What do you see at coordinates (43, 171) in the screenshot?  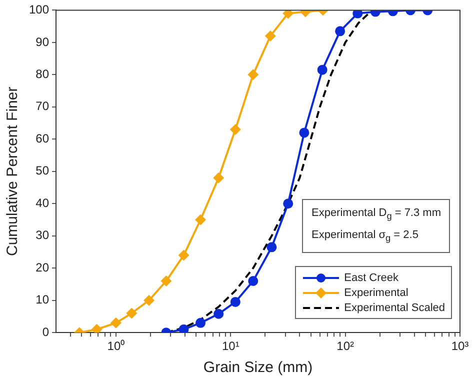 I see `y-tick-label: 50` at bounding box center [43, 171].